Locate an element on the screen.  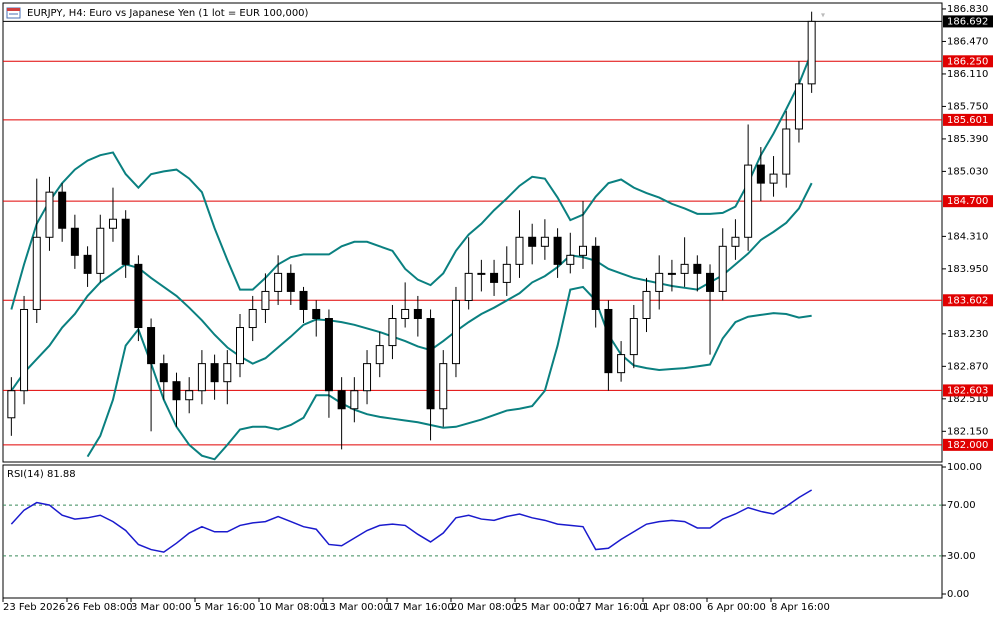
level-label: 183.602 is located at coordinates (967, 300).